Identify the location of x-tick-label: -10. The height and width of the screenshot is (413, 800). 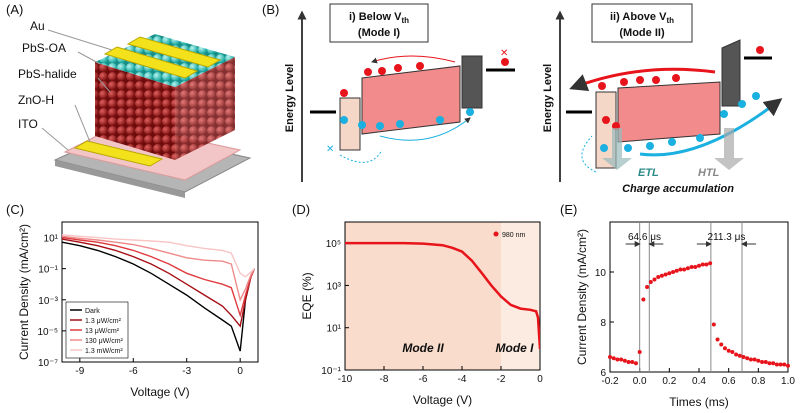
(345, 379).